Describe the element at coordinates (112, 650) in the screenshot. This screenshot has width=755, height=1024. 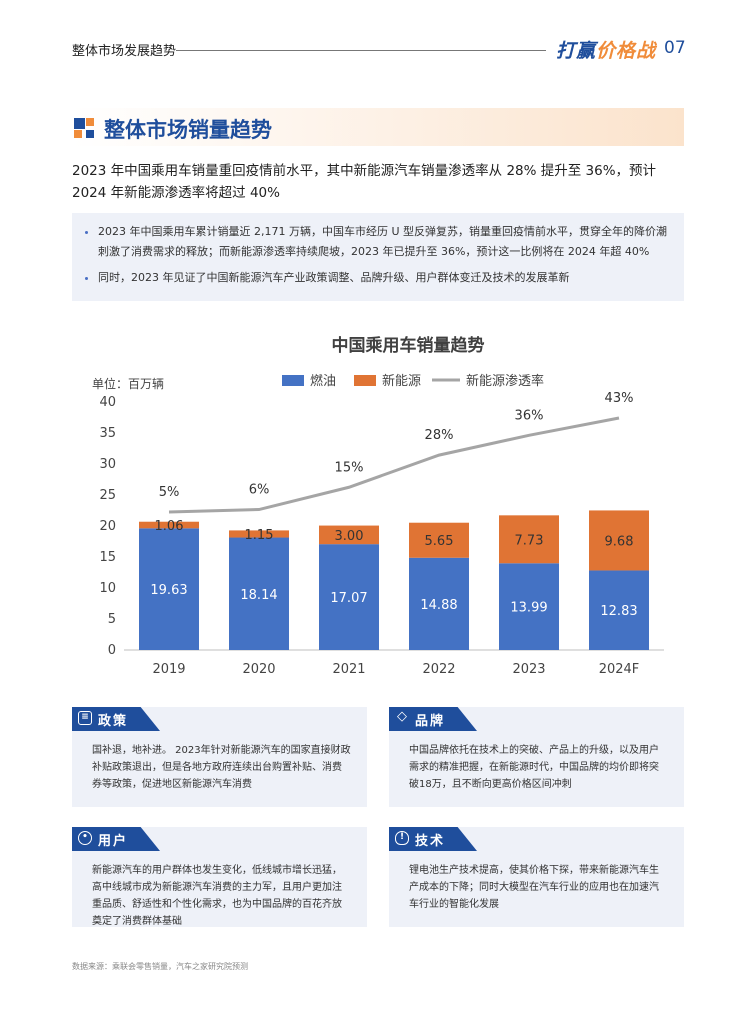
I see `y-tick-label: 0` at that location.